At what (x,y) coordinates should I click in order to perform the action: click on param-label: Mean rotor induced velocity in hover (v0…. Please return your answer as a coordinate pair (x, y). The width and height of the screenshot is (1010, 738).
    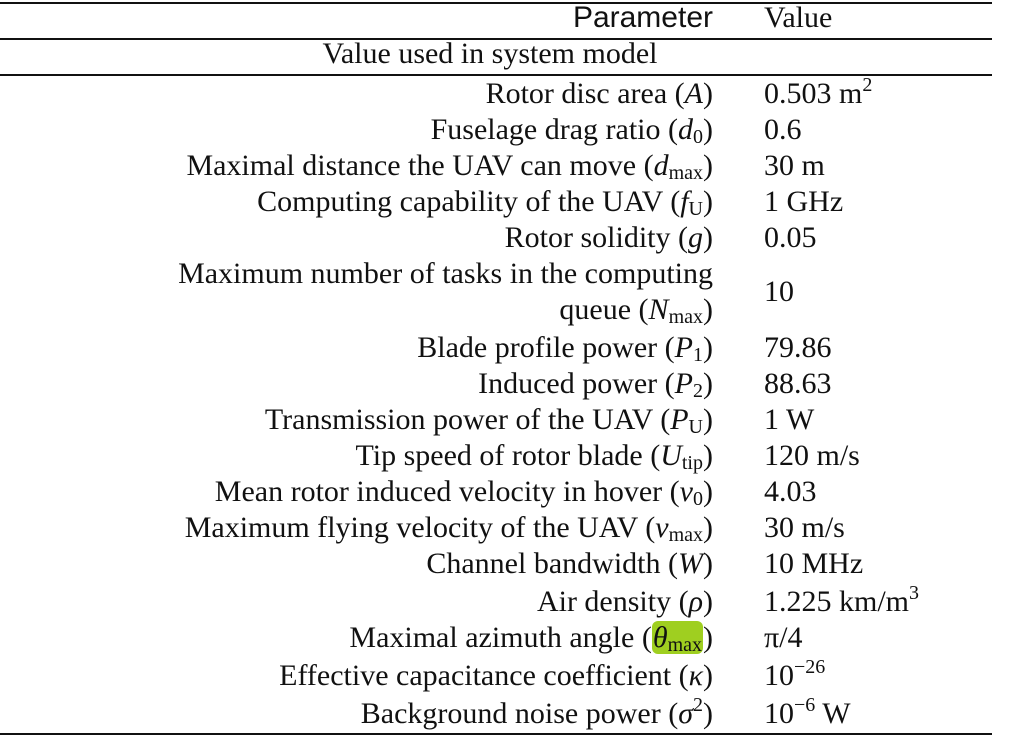
    Looking at the image, I should click on (463, 492).